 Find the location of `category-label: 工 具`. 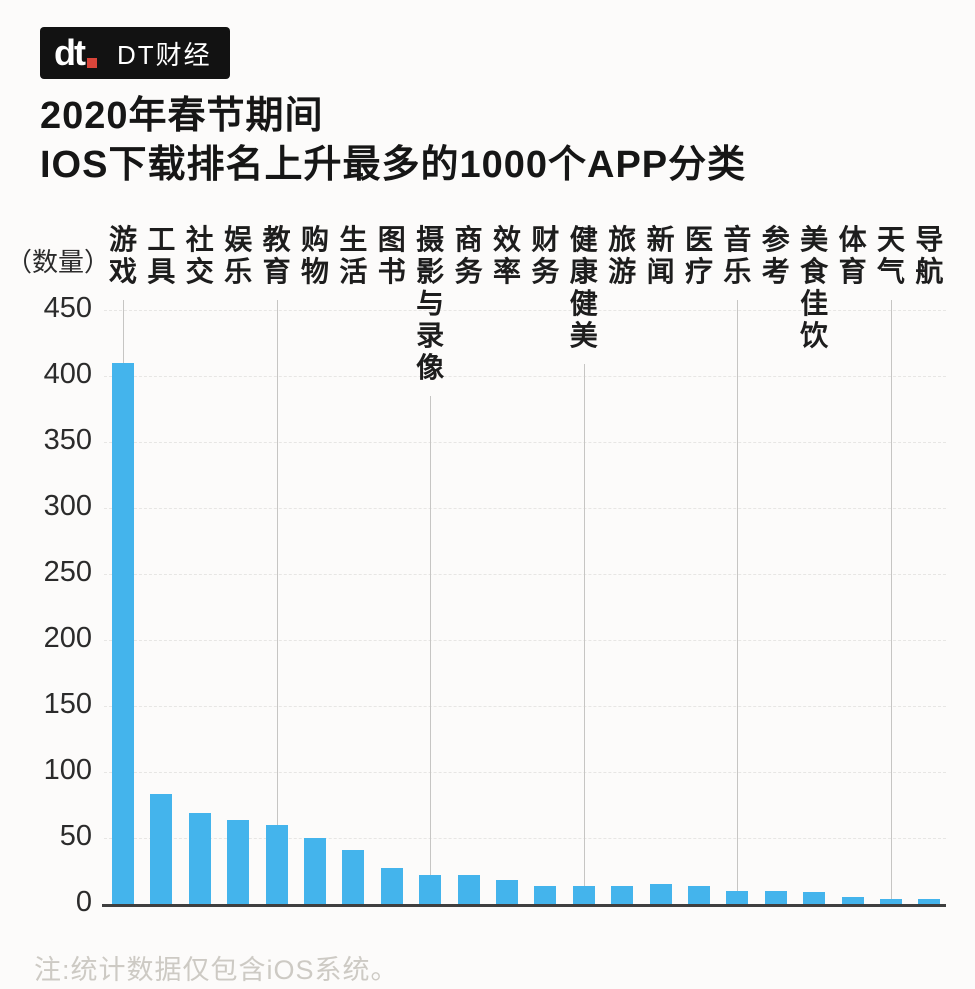

category-label: 工 具 is located at coordinates (161, 255).